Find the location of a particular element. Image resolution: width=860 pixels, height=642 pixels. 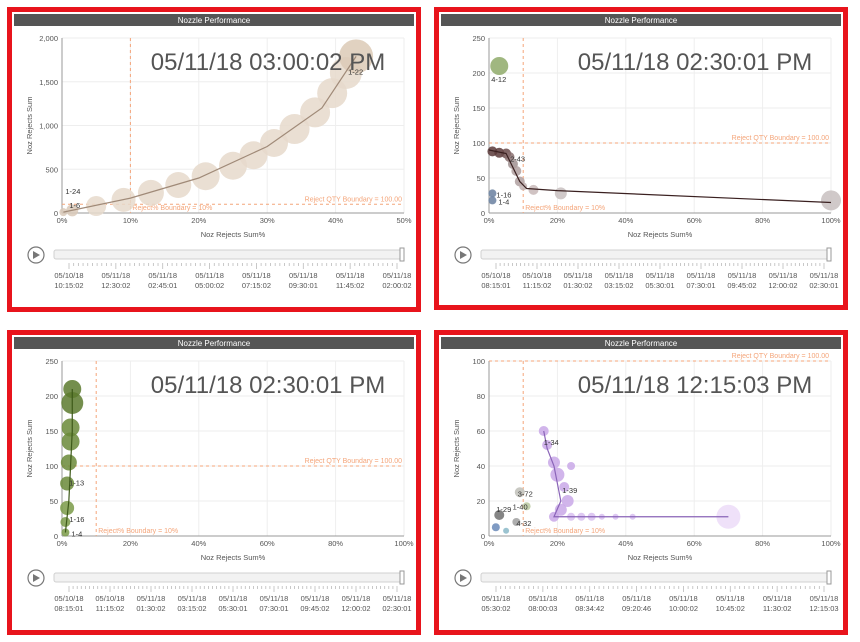

point-label: 1-39 is located at coordinates (569, 490).